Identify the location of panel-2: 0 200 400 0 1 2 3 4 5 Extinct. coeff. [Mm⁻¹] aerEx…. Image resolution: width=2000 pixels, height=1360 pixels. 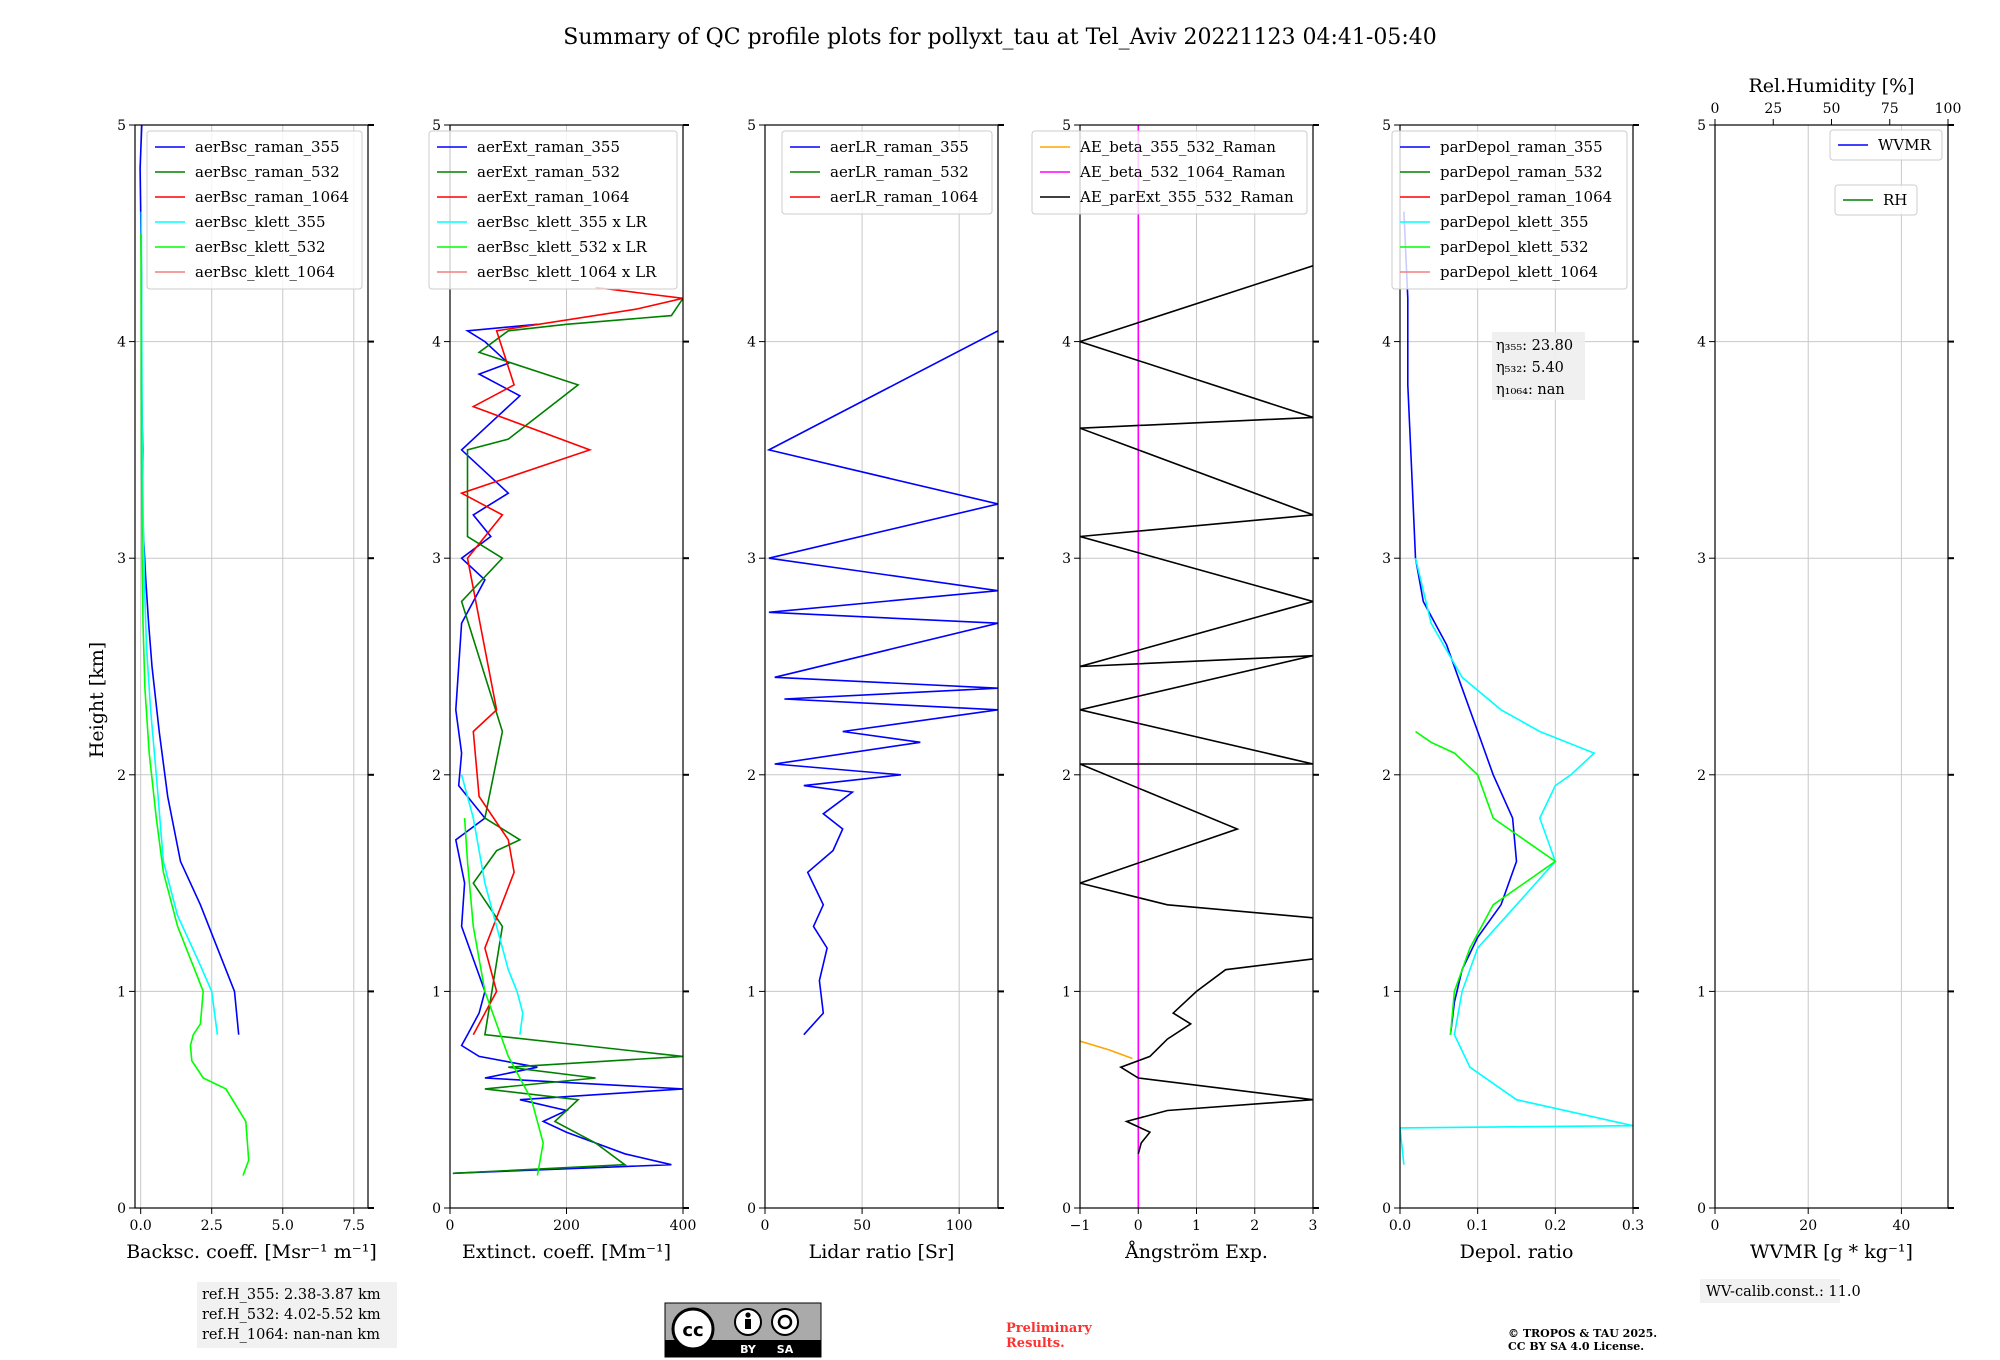
(562, 690).